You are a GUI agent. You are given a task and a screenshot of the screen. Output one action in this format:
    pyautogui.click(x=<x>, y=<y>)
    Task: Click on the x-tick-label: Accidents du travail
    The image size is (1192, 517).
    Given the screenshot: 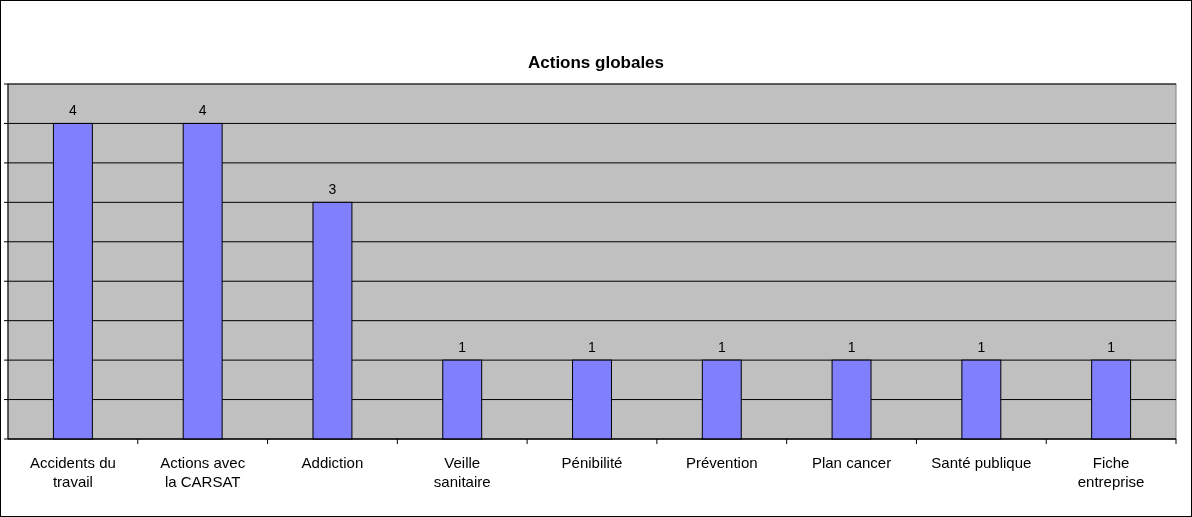 What is the action you would take?
    pyautogui.click(x=72, y=472)
    